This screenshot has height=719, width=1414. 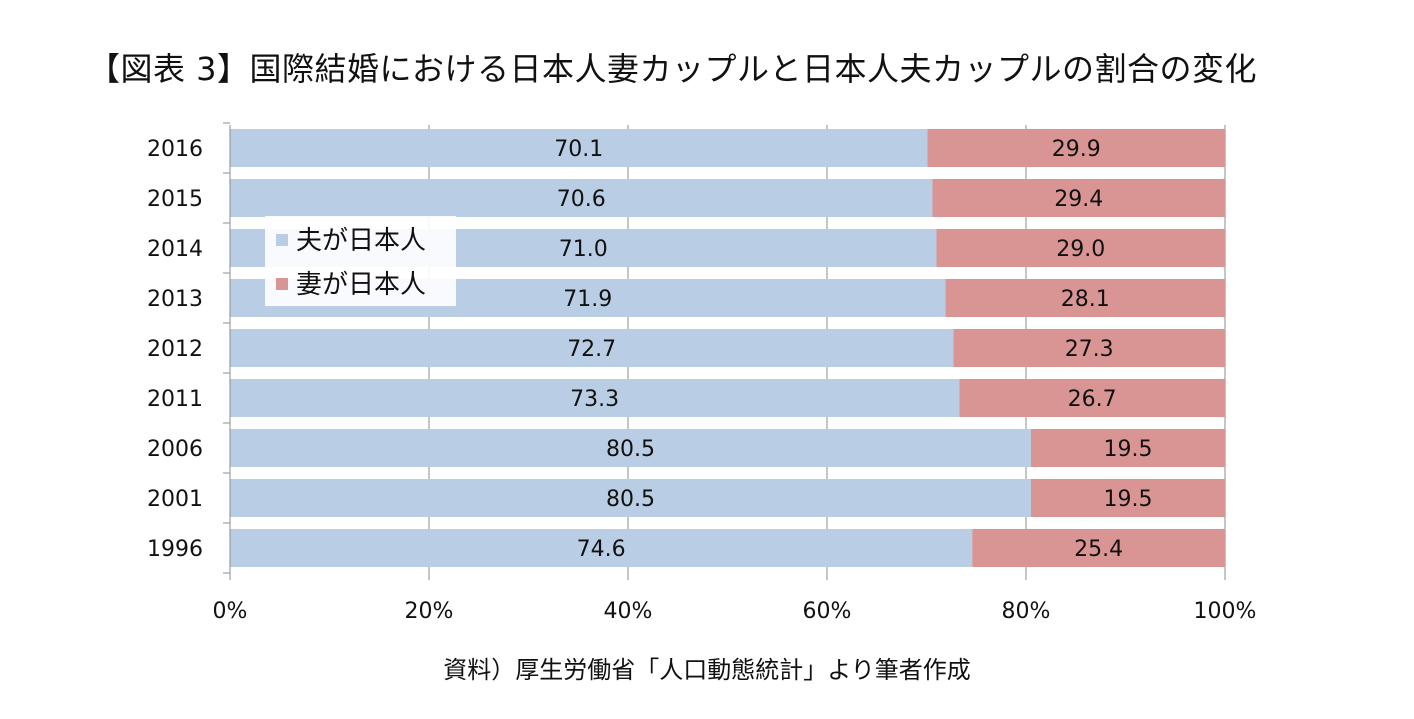 What do you see at coordinates (175, 149) in the screenshot?
I see `y-tick-label: 2016` at bounding box center [175, 149].